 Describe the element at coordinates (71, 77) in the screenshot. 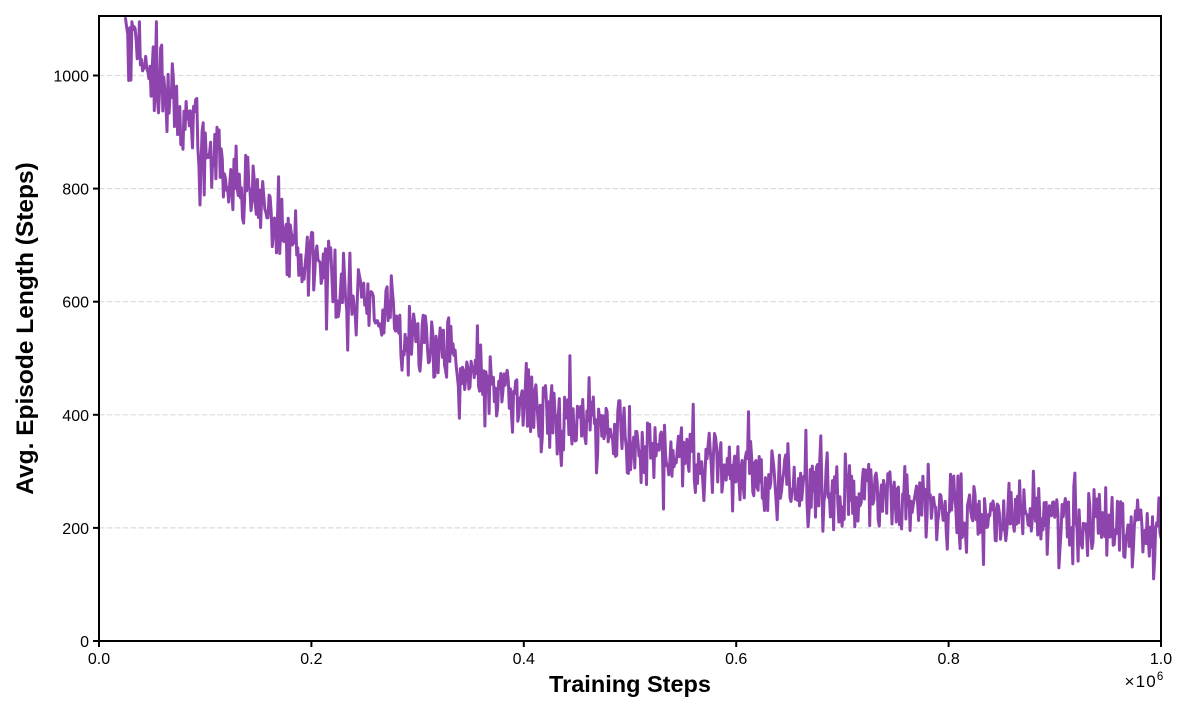

I see `svg-text: 1000` at that location.